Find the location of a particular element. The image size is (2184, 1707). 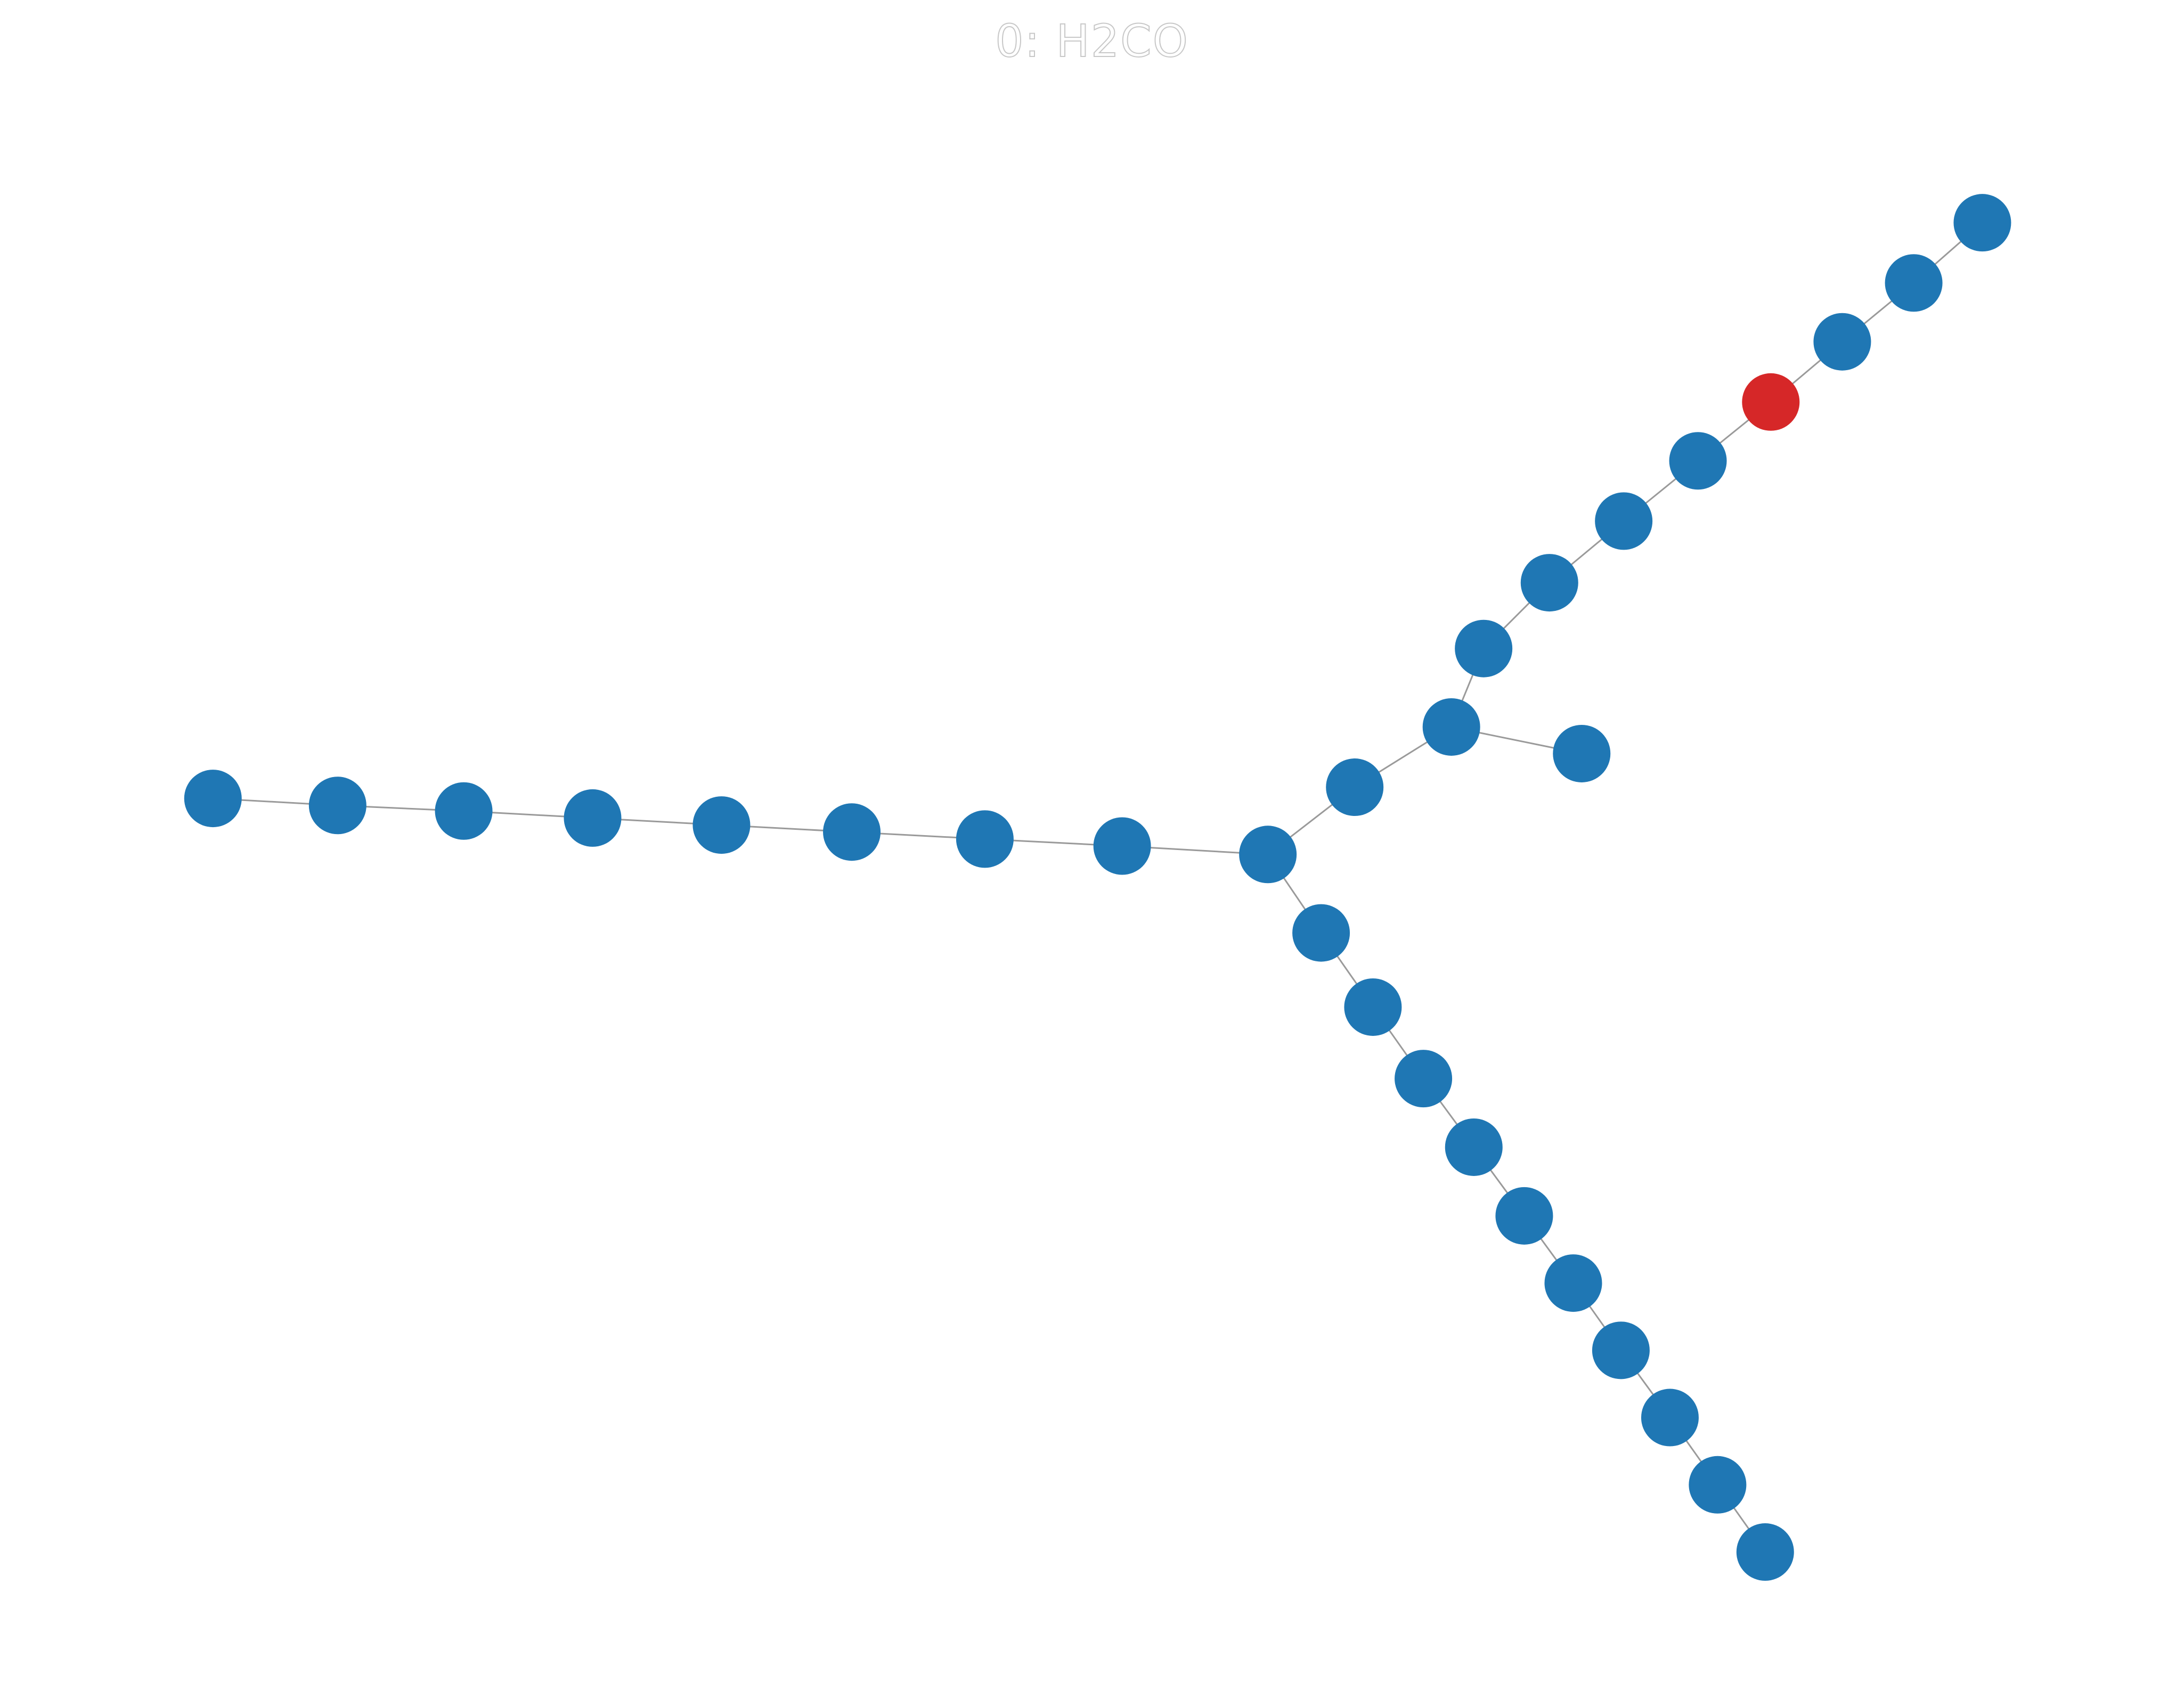

graph-node-highlighted is located at coordinates (1771, 402).